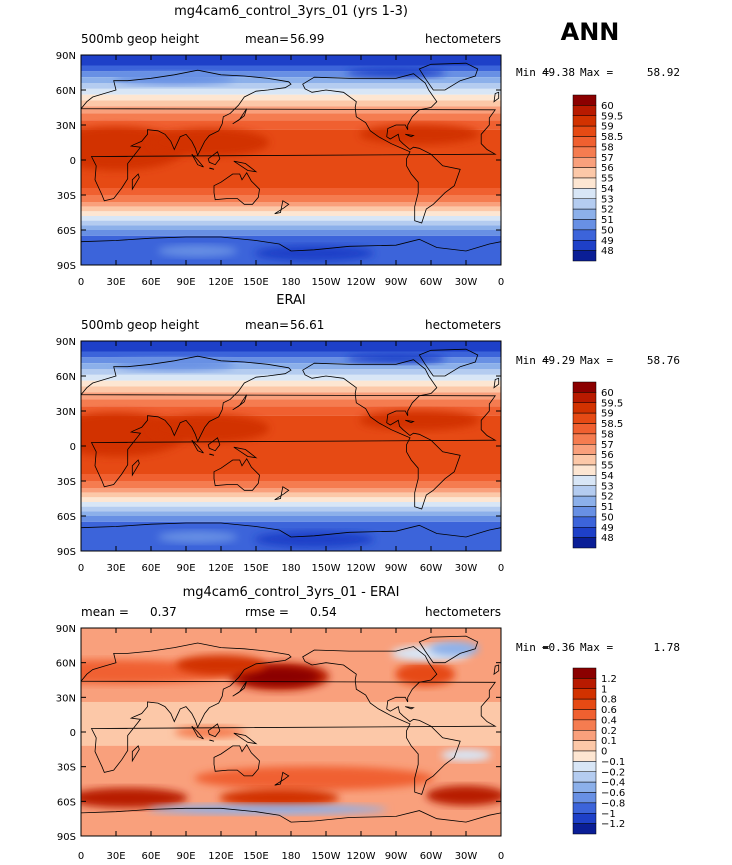 This screenshot has height=865, width=732. I want to click on min-value: 49.38, so click(558, 72).